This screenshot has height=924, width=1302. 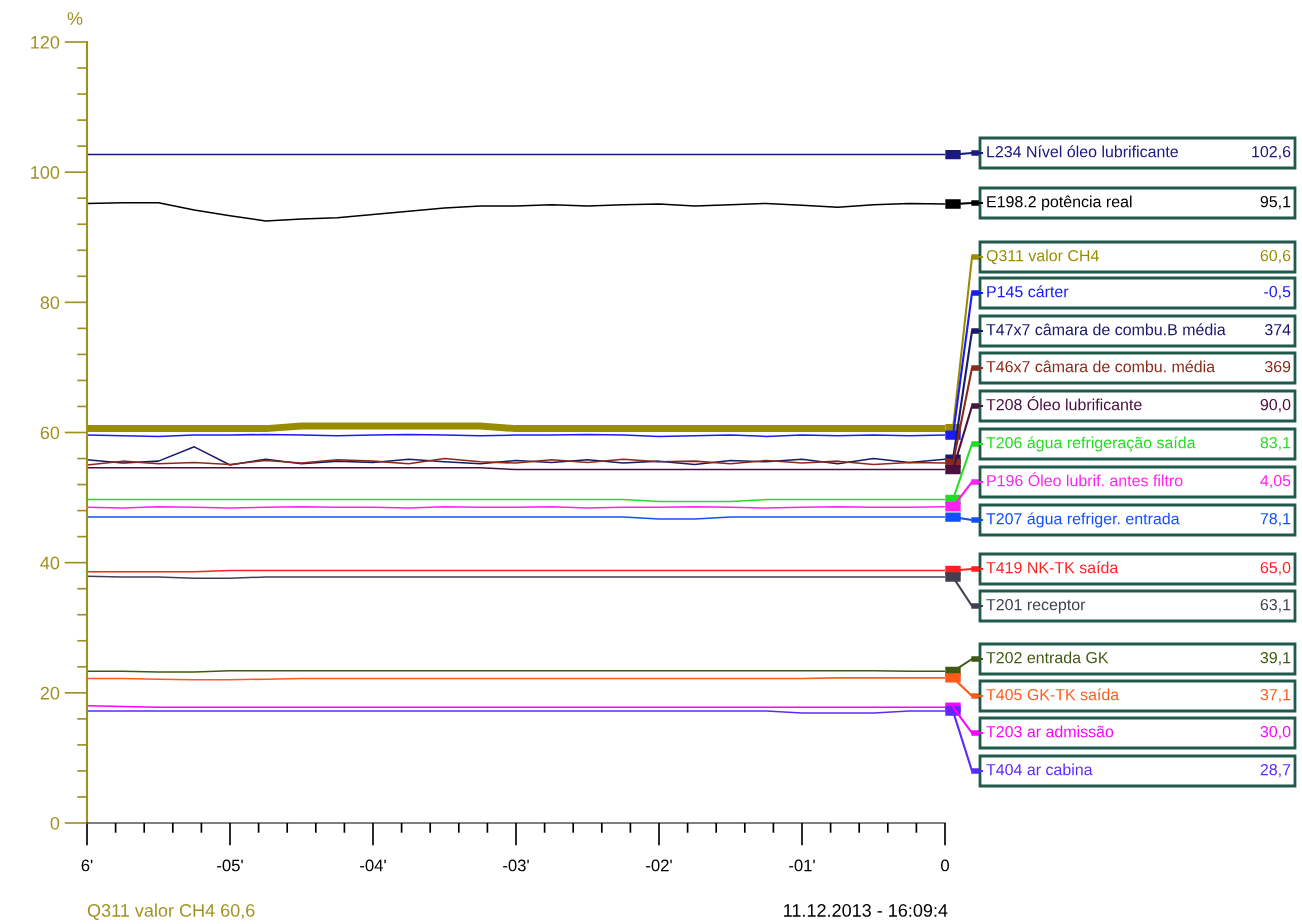 I want to click on legend-label: T405 GK-TK saída, so click(x=1053, y=694).